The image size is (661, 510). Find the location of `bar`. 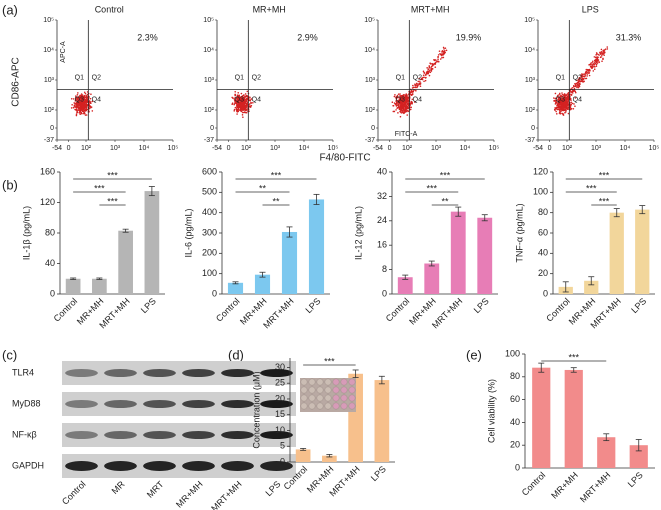

bar is located at coordinates (573, 418).